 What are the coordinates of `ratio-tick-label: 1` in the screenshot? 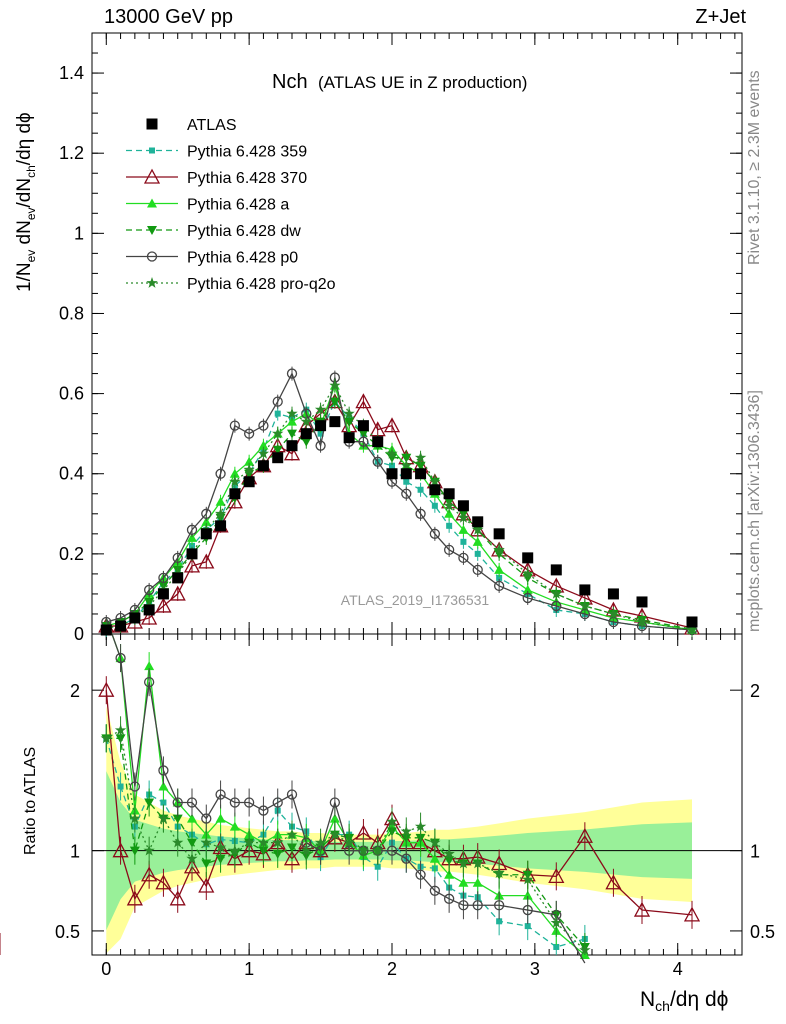 It's located at (75, 852).